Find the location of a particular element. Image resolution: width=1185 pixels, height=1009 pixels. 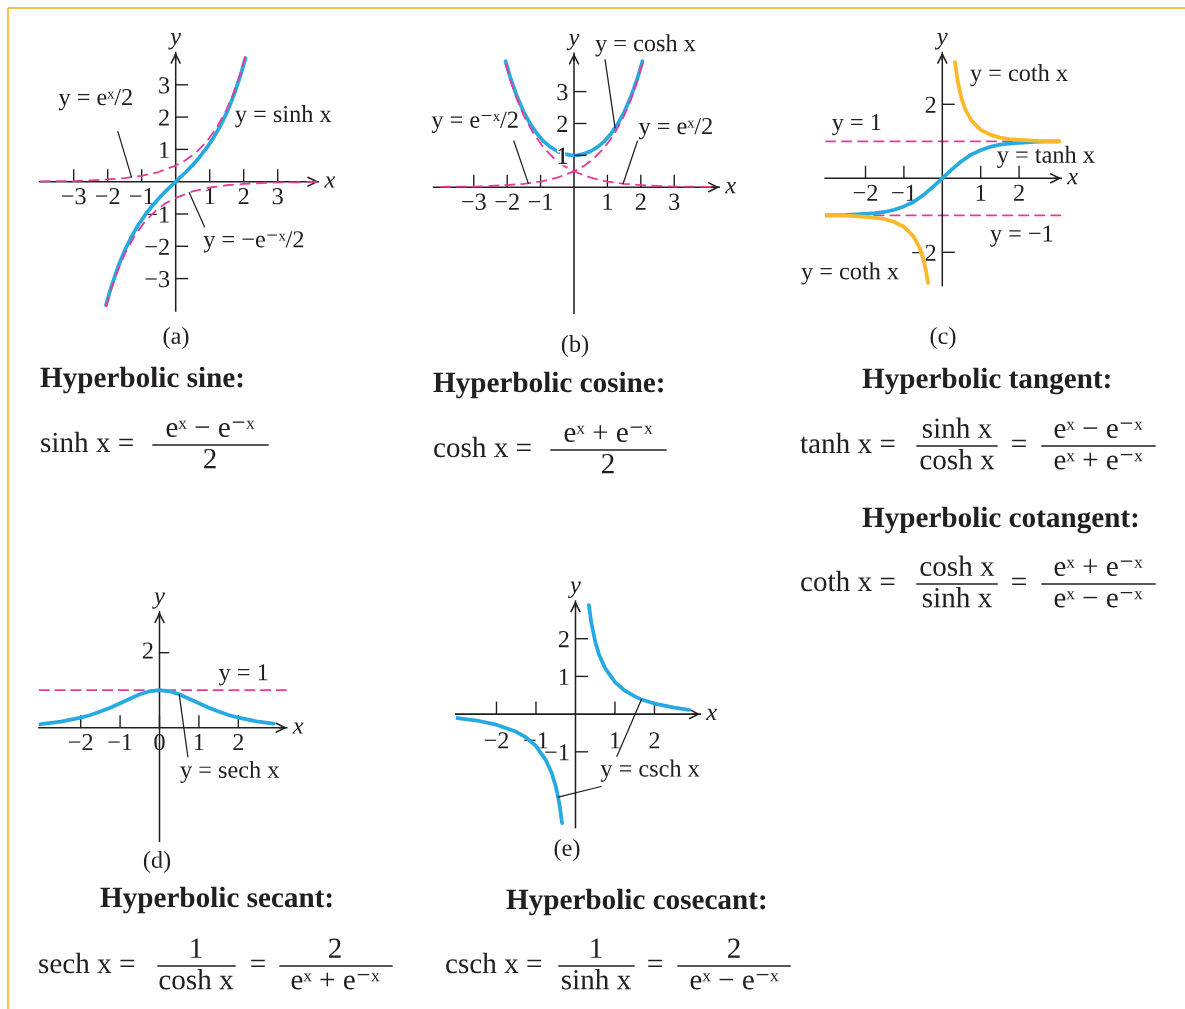

annotation: y = eˣ/2 is located at coordinates (675, 128).